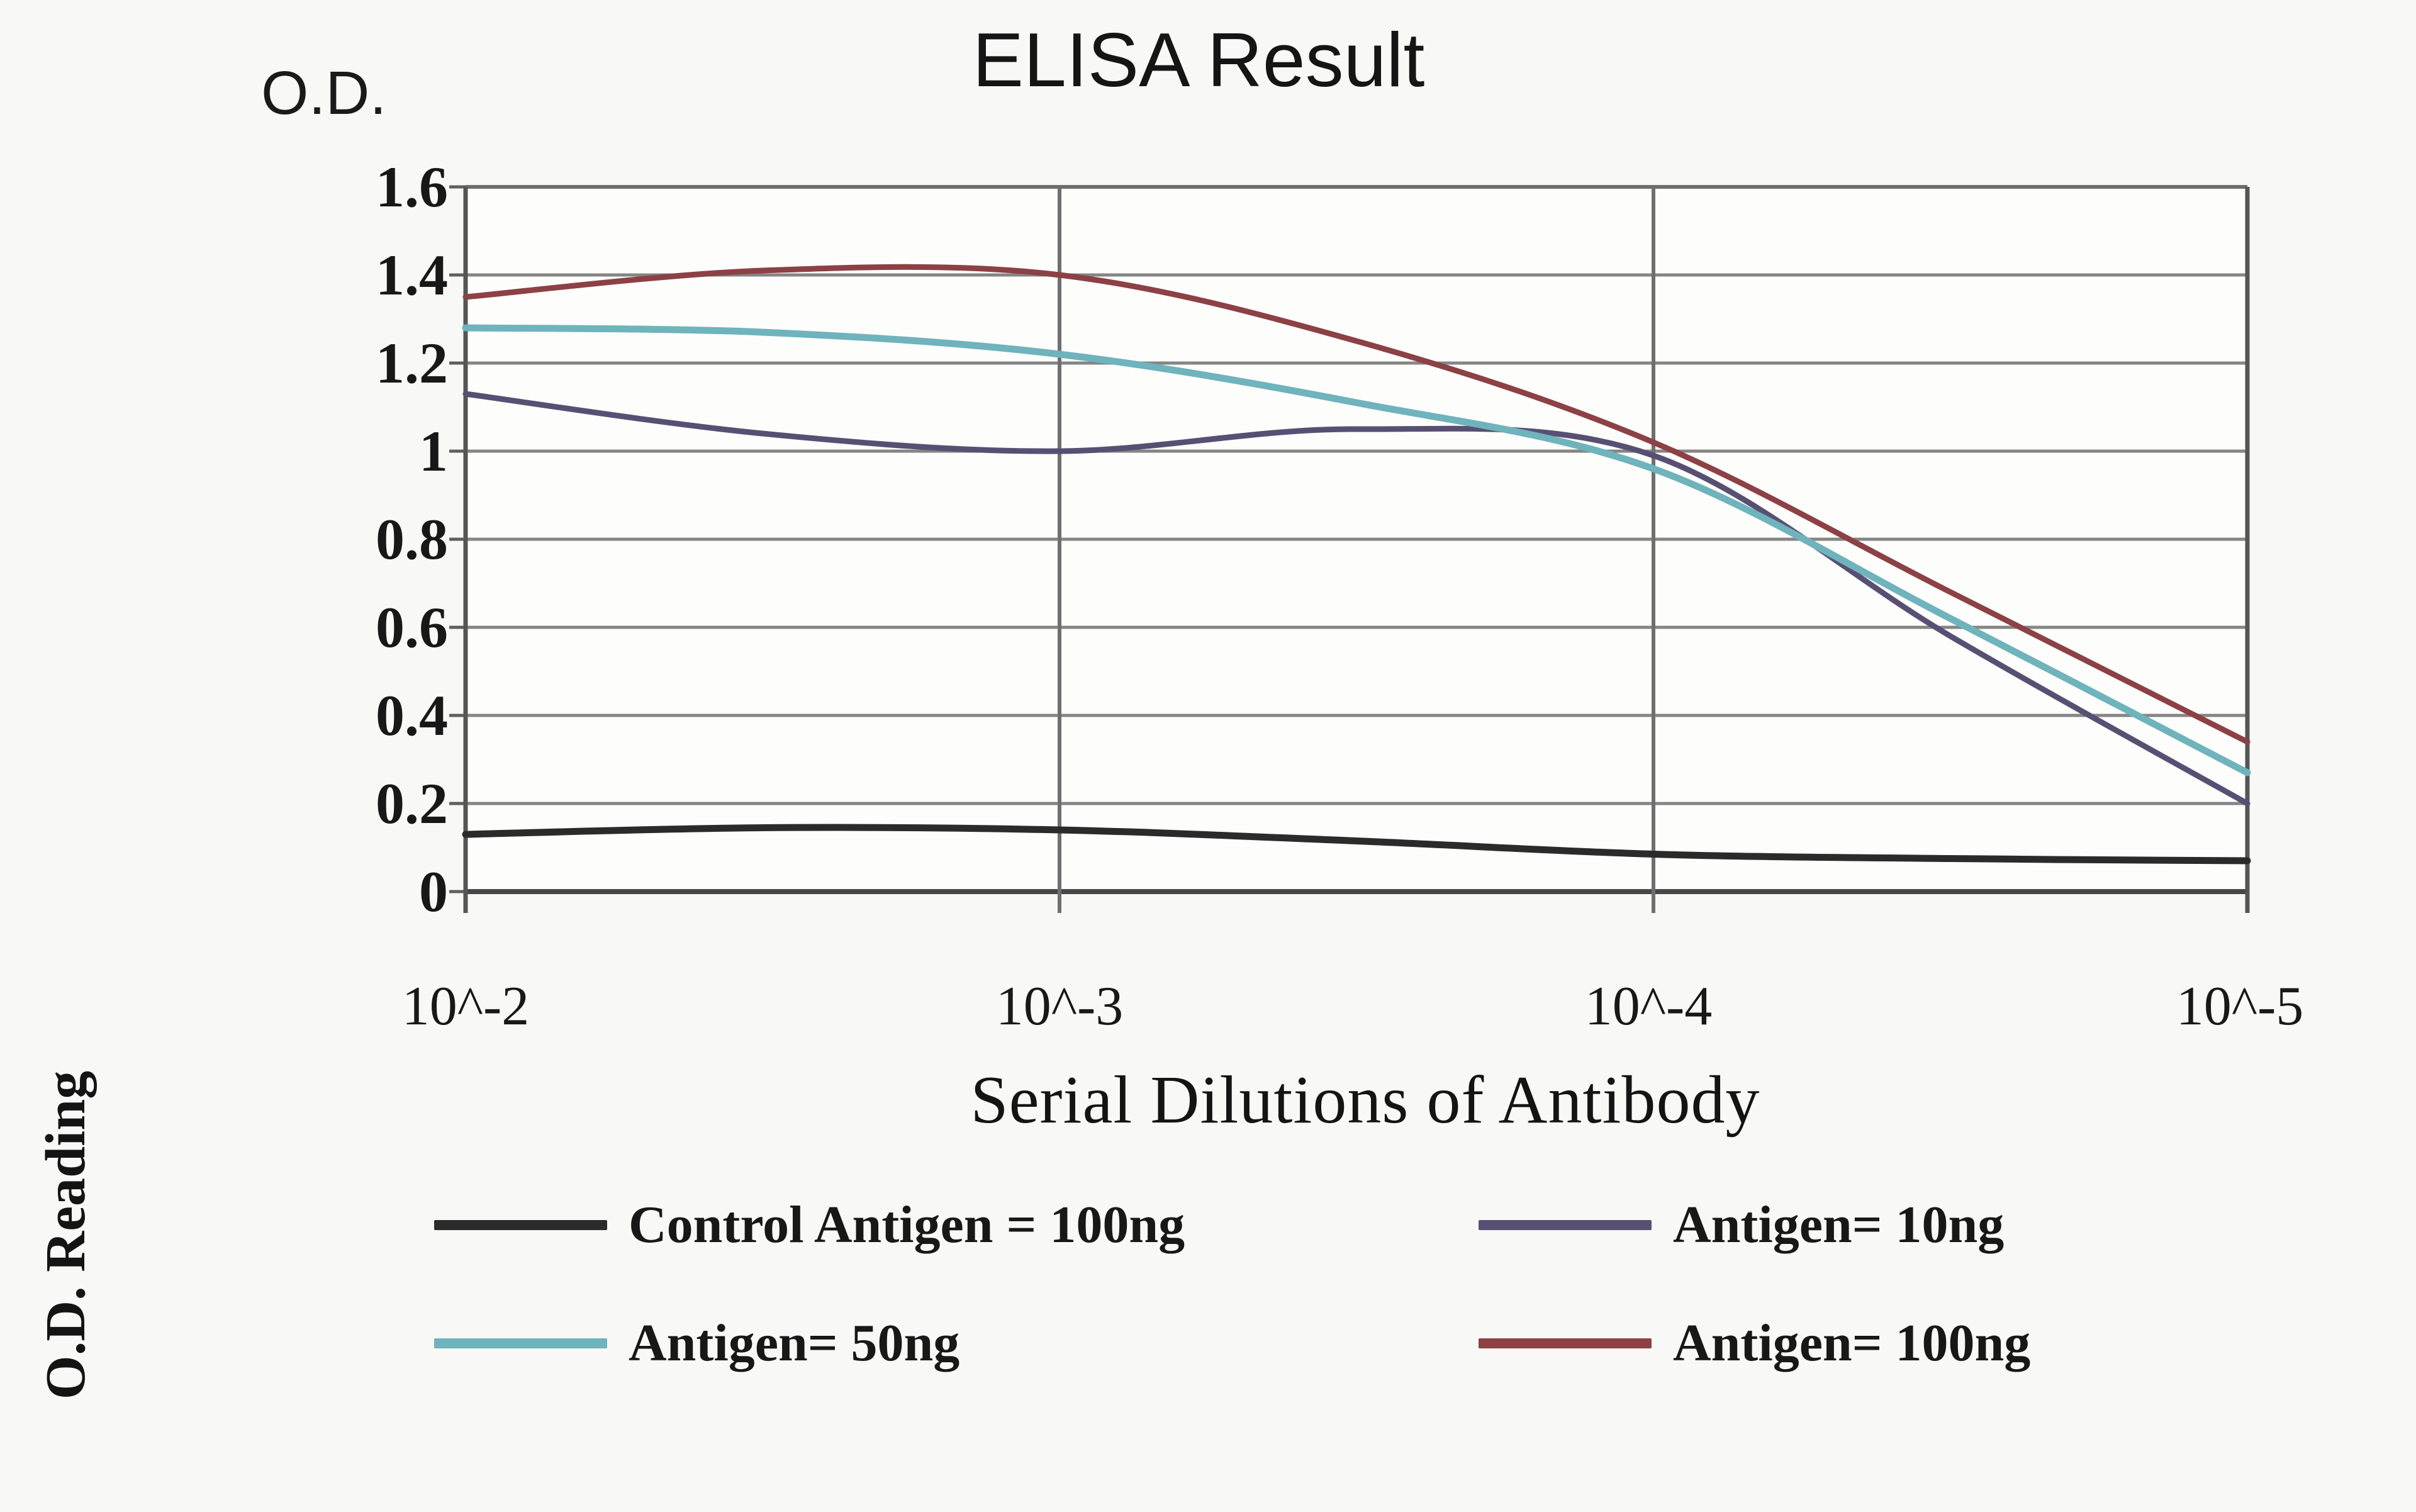 This screenshot has height=1512, width=2416. I want to click on legend-item: Antigen= 100ng, so click(1754, 1343).